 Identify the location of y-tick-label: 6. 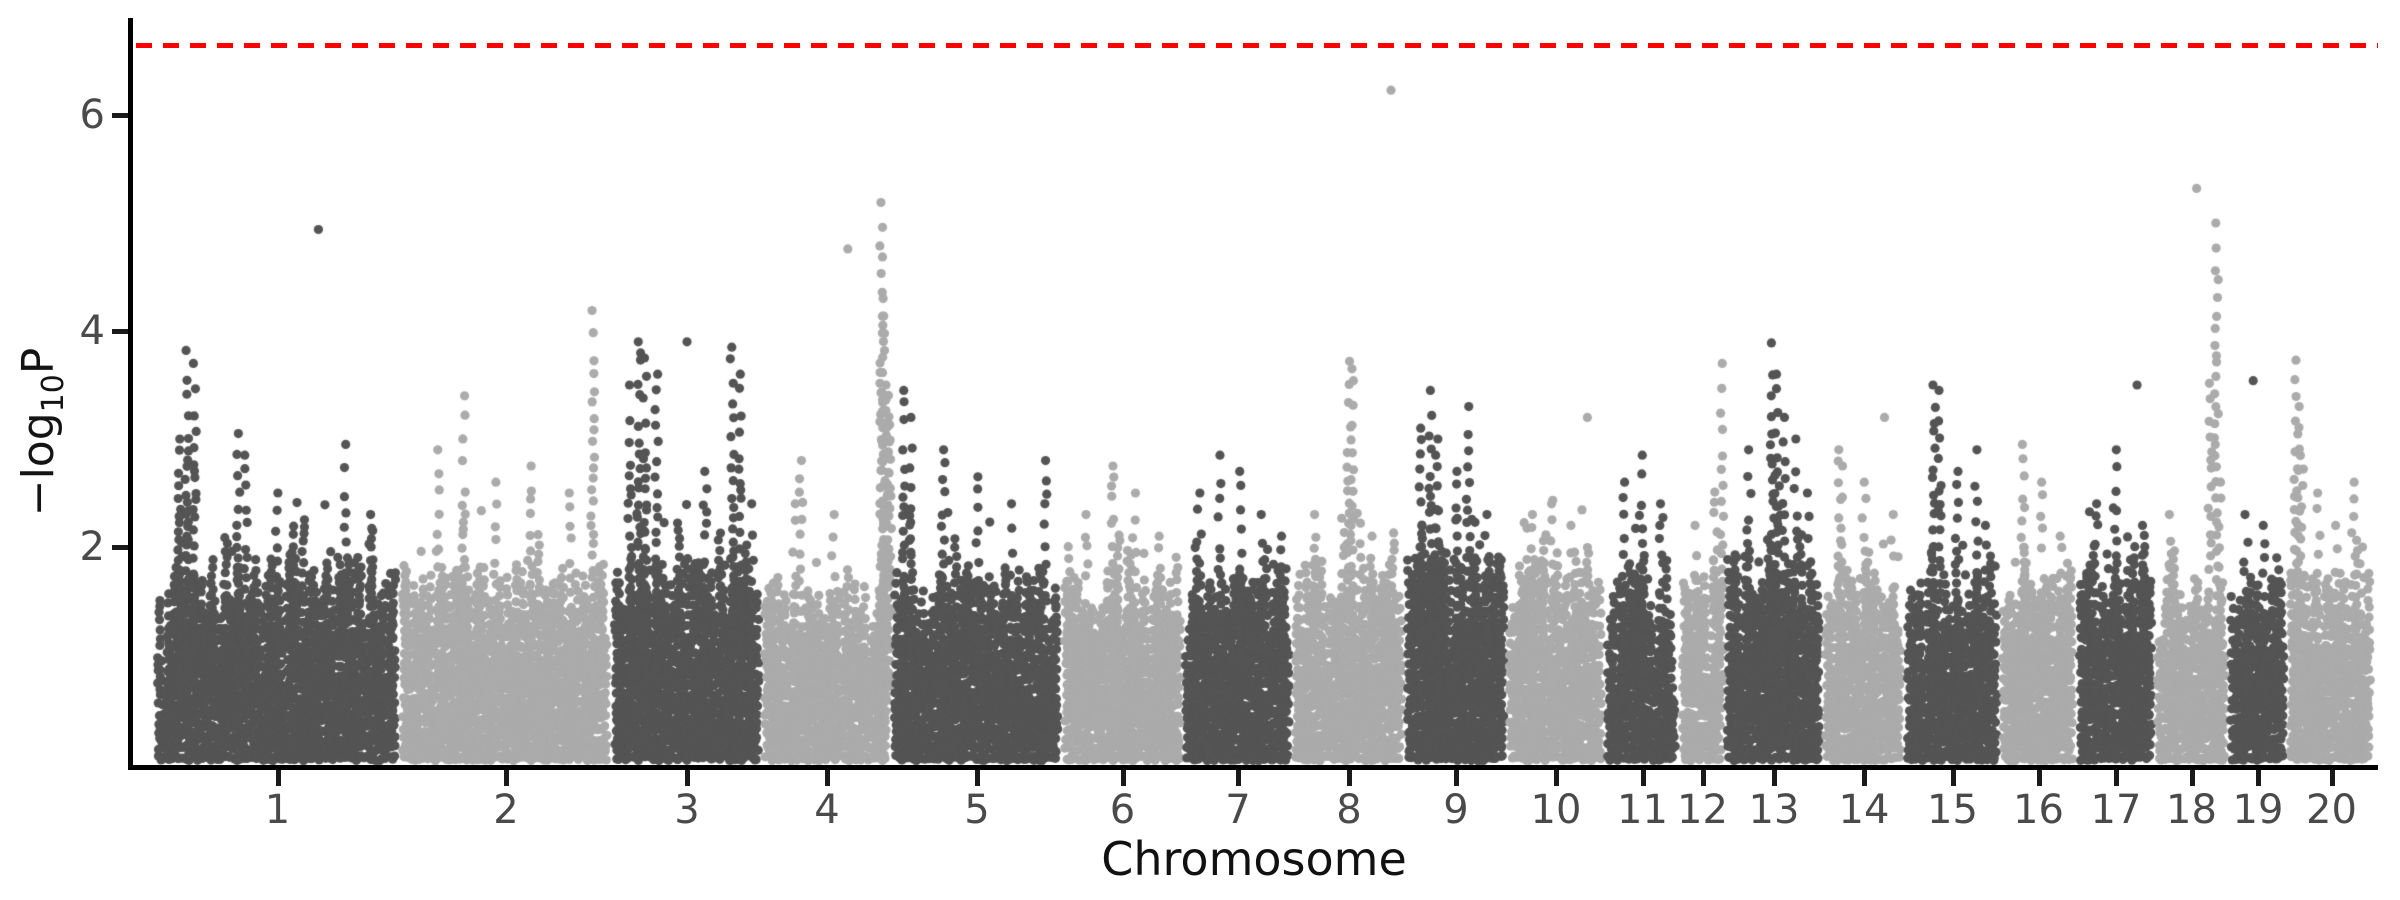
(92, 115).